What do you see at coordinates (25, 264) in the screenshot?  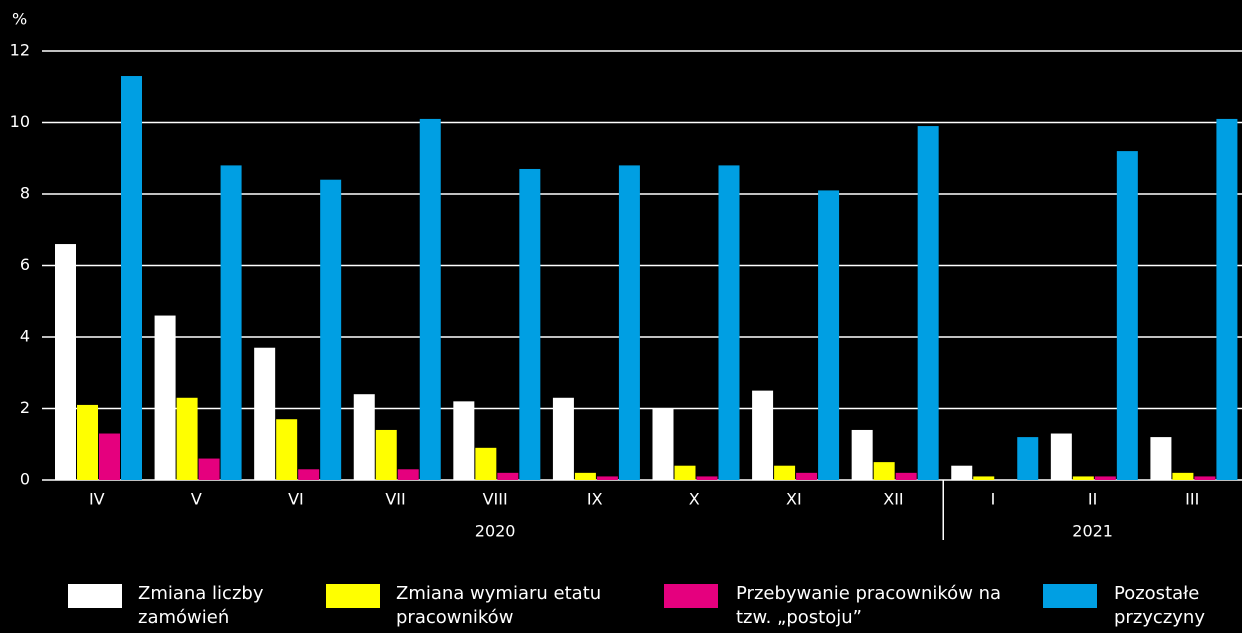 I see `y-tick-label: 6` at bounding box center [25, 264].